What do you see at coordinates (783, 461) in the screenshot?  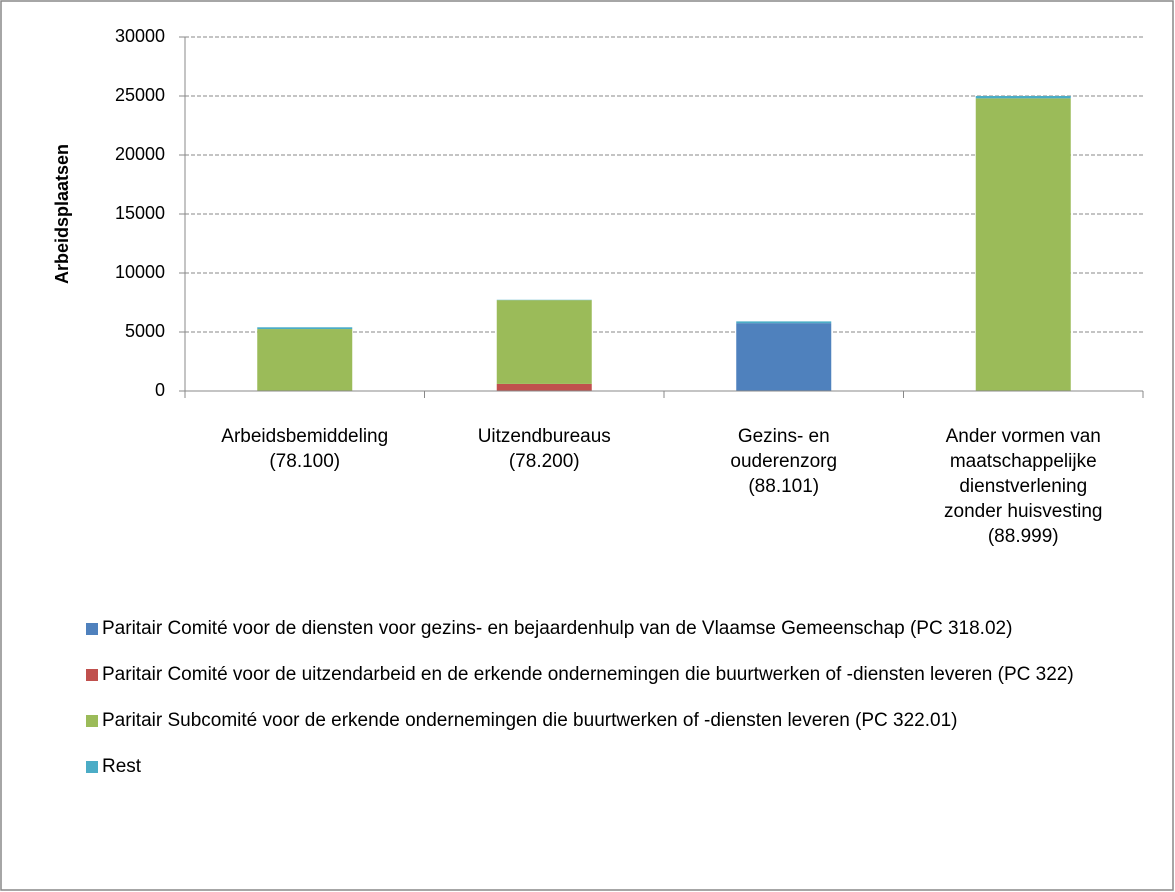 I see `x-tick-label: ouderenzorg` at bounding box center [783, 461].